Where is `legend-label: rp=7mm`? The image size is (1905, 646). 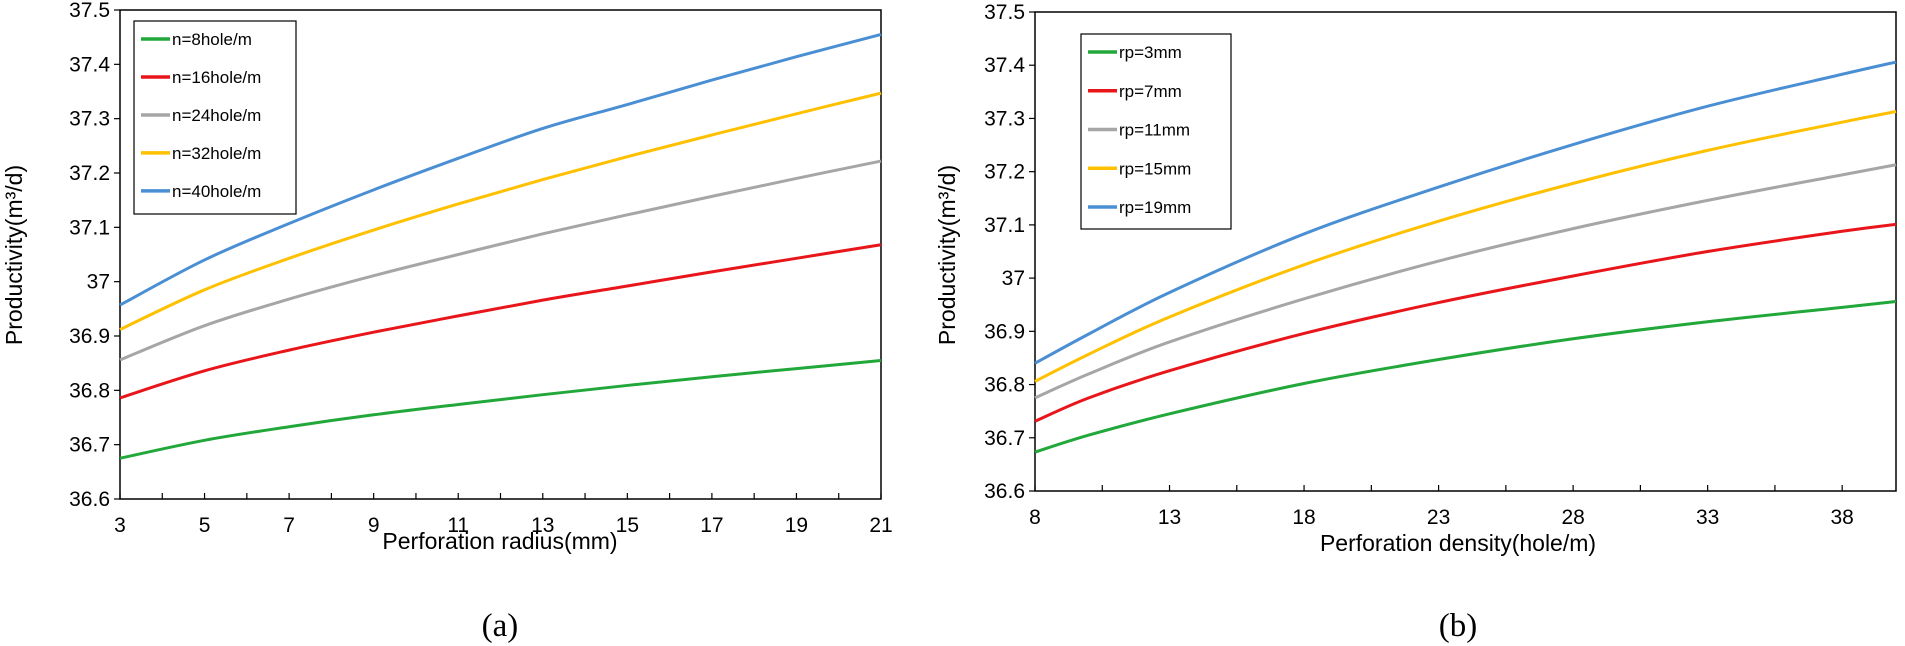
legend-label: rp=7mm is located at coordinates (1150, 91).